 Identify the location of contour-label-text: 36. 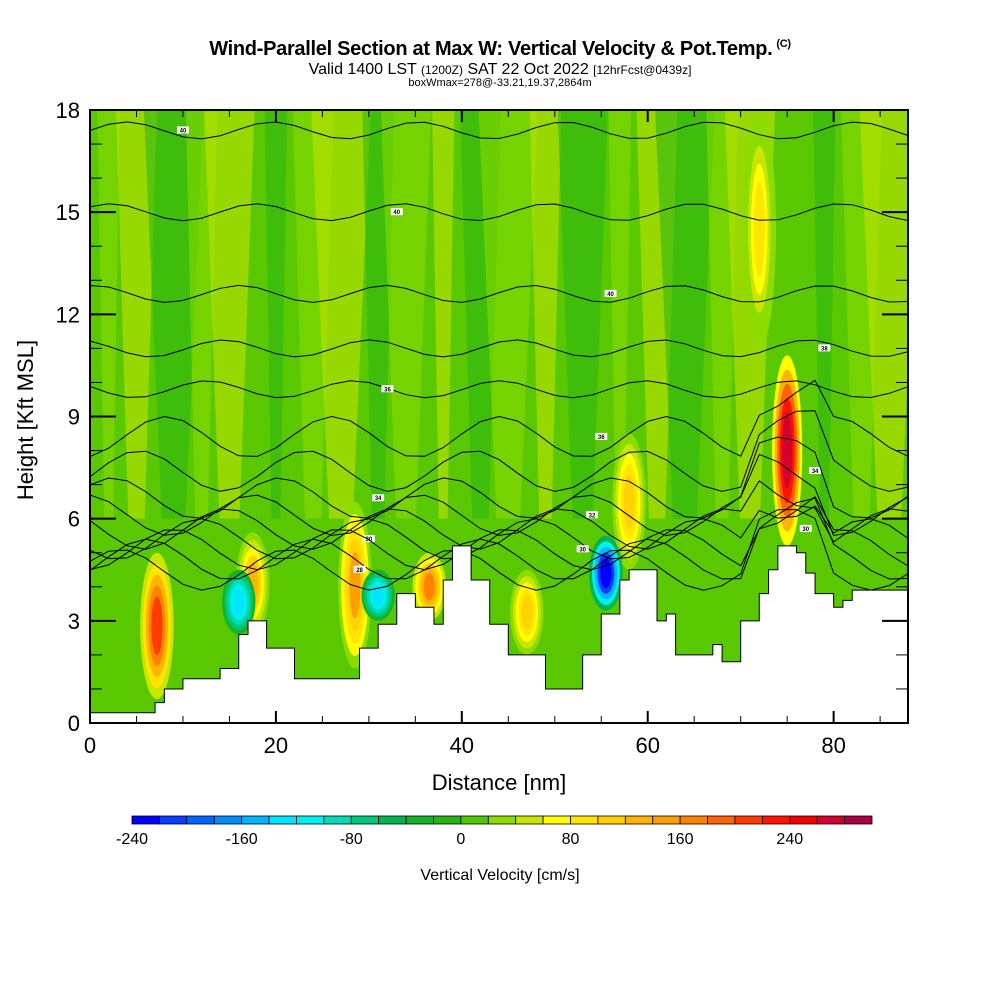
(601, 438).